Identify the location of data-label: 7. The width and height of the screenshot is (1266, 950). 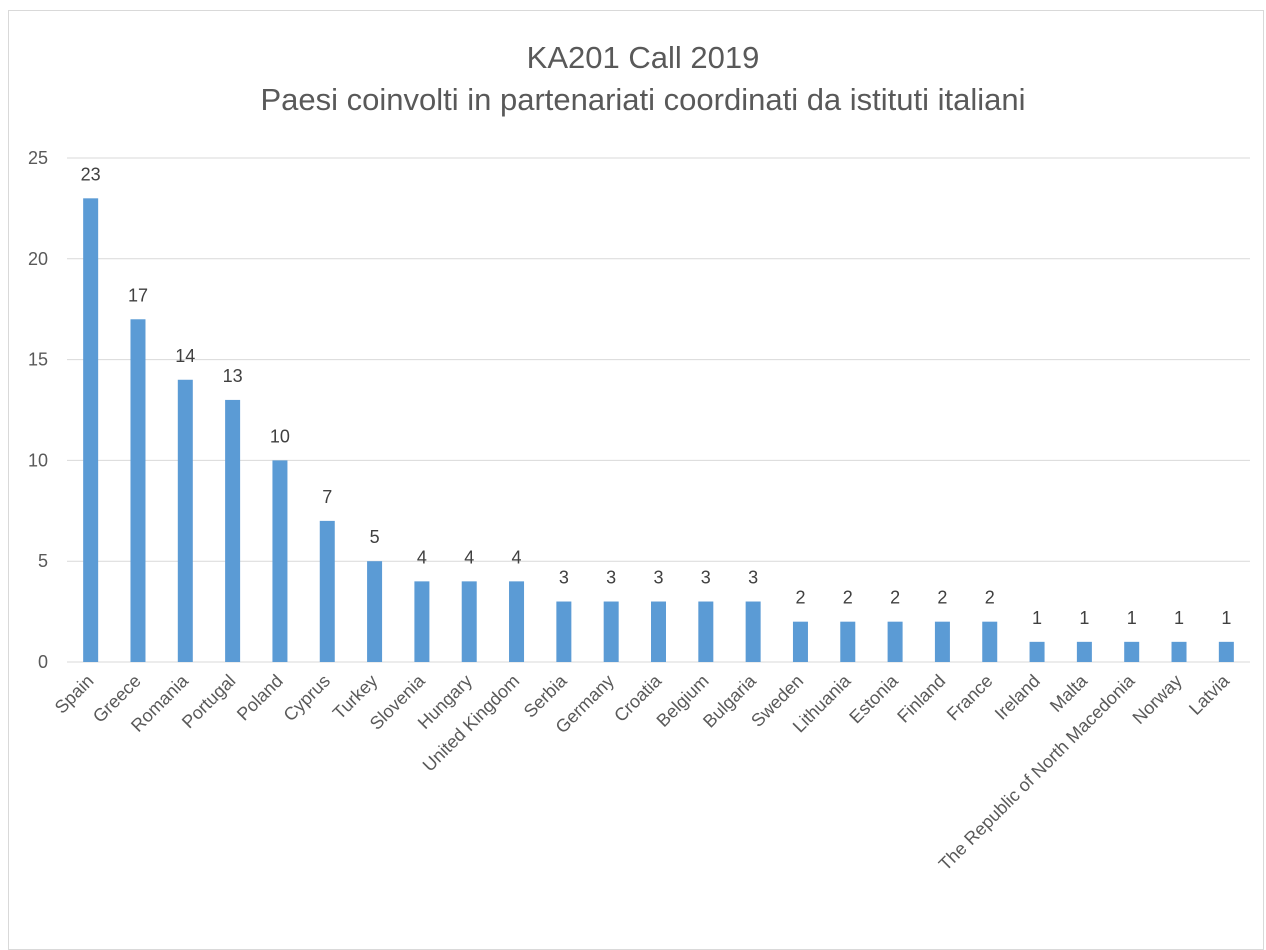
(327, 497).